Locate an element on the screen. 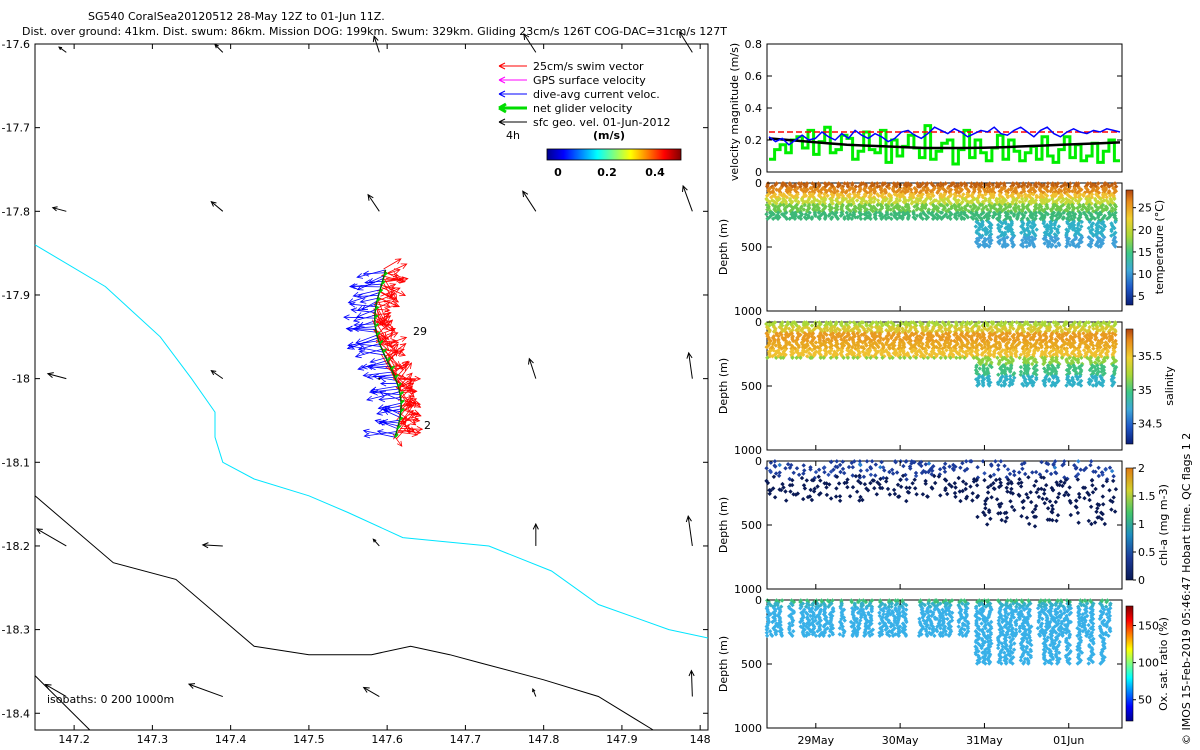 The width and height of the screenshot is (1200, 750). chl-cb-tick-label: 2 is located at coordinates (1141, 468).